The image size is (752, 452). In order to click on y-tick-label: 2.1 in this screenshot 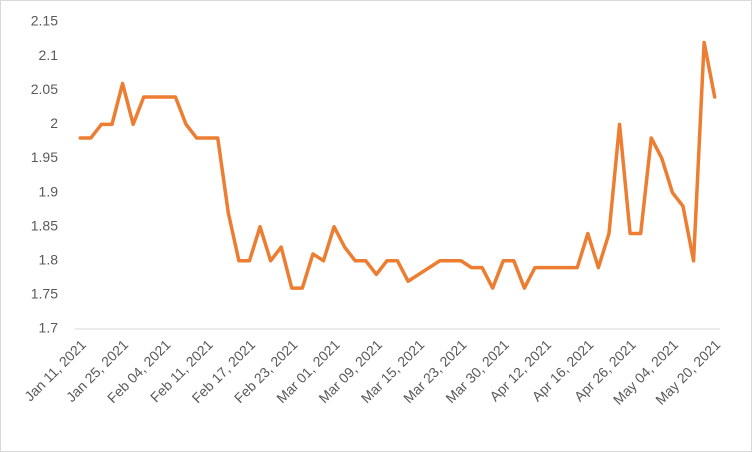, I will do `click(49, 55)`.